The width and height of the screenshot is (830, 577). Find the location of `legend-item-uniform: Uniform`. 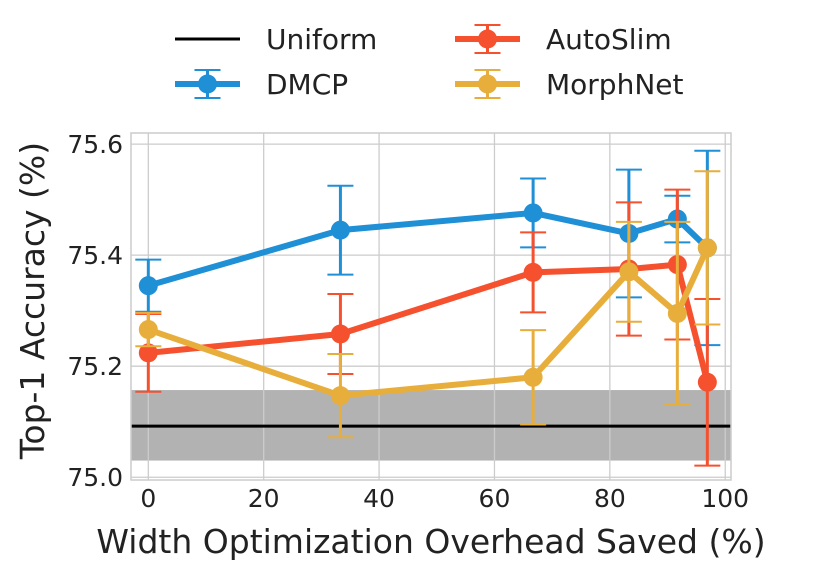

legend-item-uniform: Uniform is located at coordinates (276, 39).